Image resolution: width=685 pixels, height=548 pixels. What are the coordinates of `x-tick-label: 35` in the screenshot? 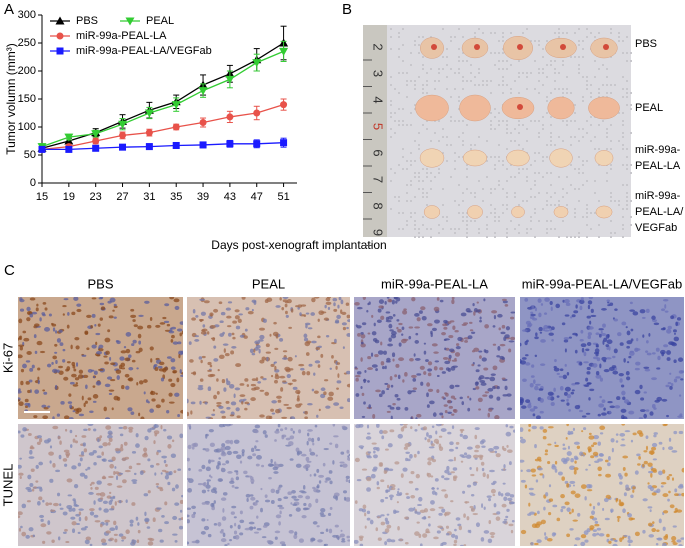 It's located at (176, 197).